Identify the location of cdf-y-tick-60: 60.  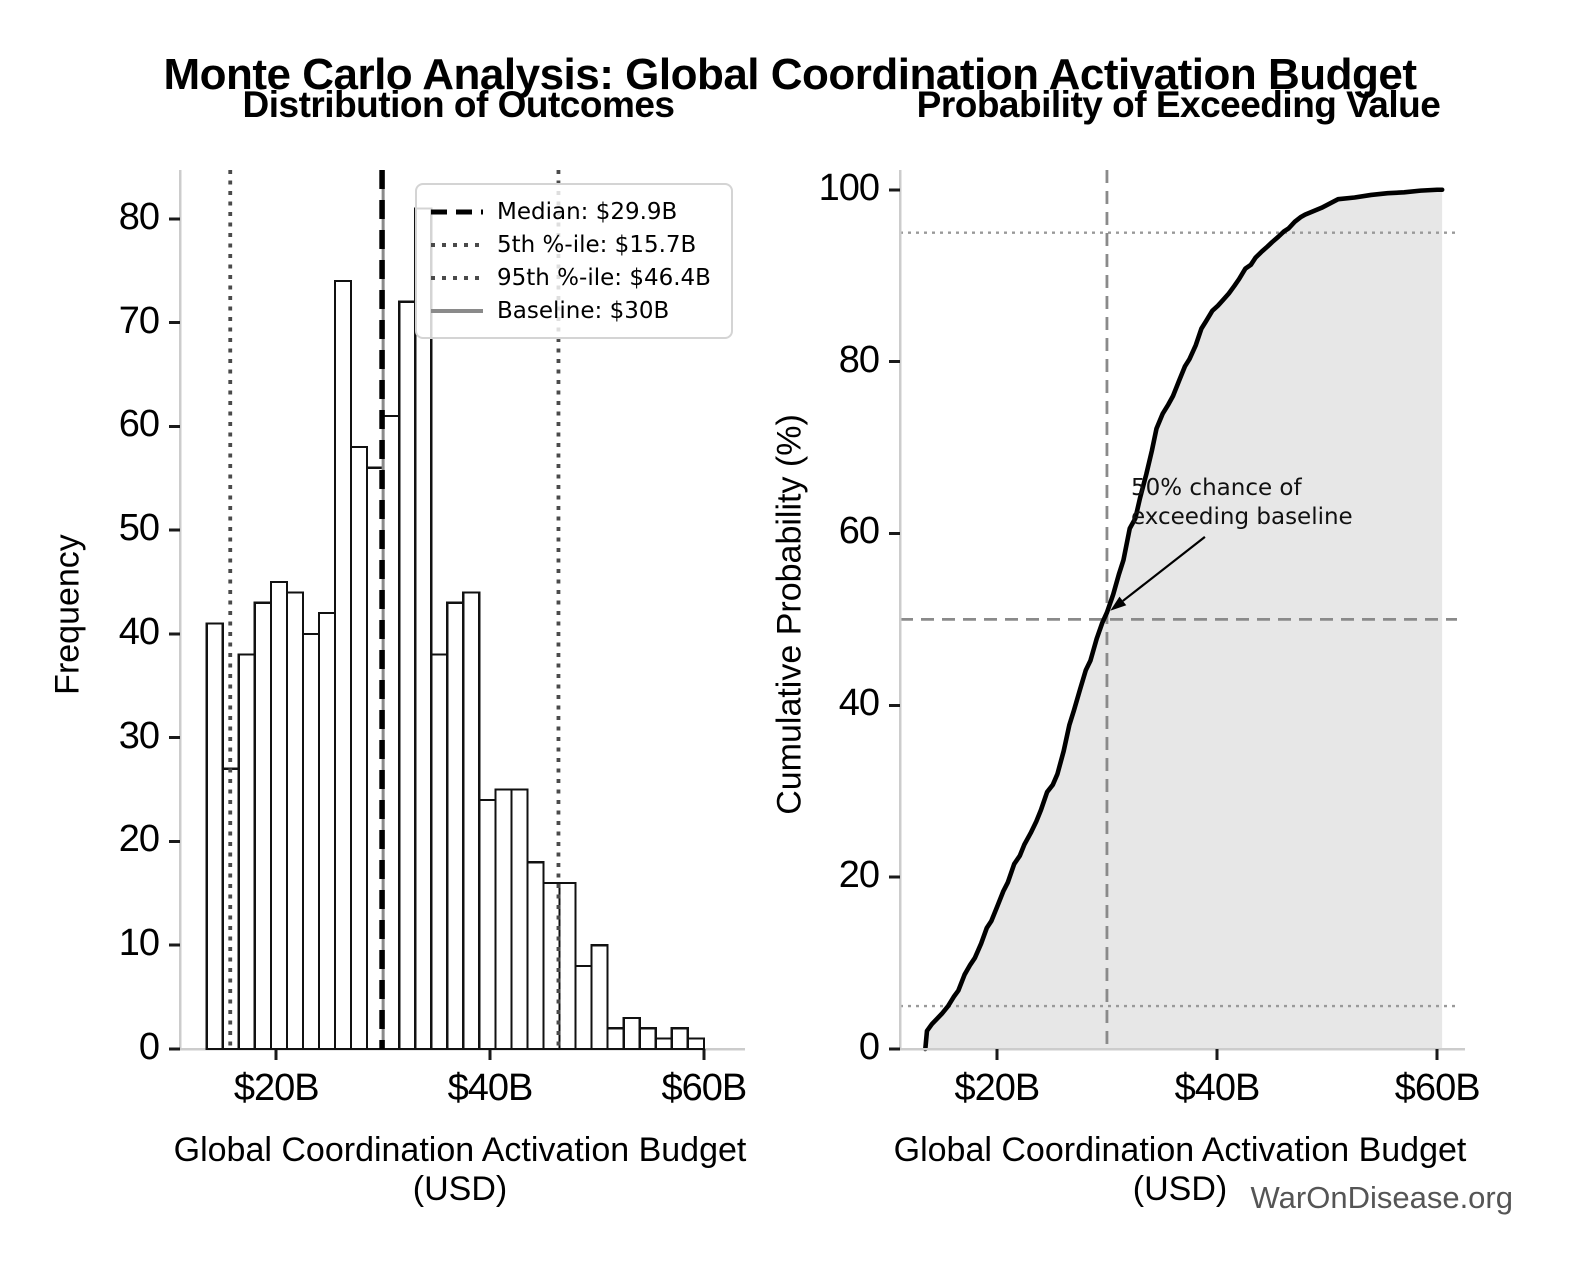
(859, 531).